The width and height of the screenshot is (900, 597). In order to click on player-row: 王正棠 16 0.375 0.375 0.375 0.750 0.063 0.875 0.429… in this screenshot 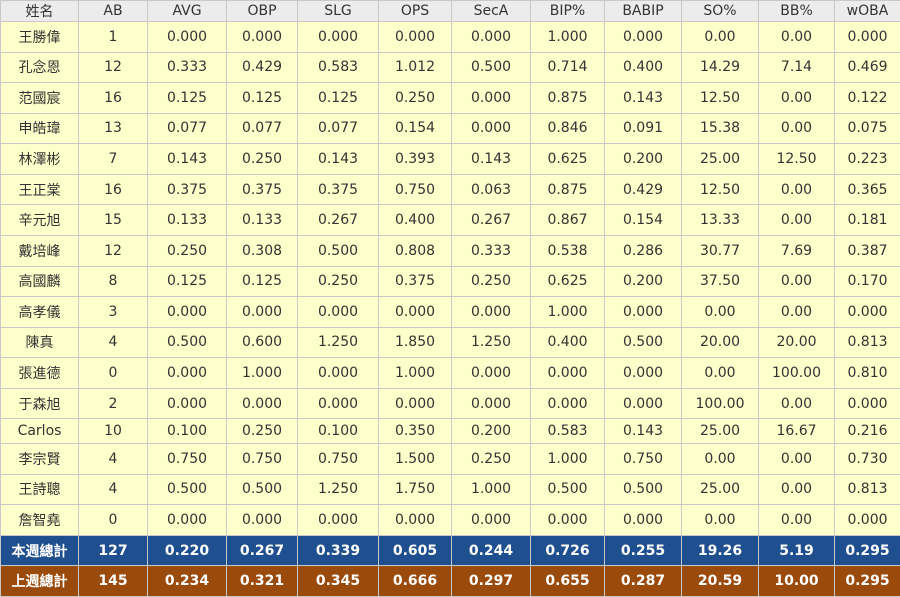, I will do `click(450, 189)`.